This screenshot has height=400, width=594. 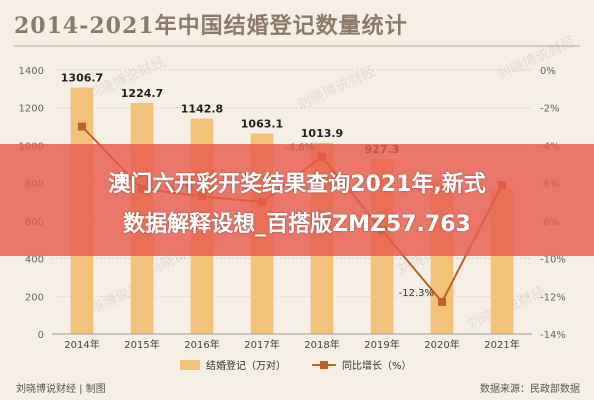 What do you see at coordinates (553, 297) in the screenshot?
I see `y-right-tick-label: -12%` at bounding box center [553, 297].